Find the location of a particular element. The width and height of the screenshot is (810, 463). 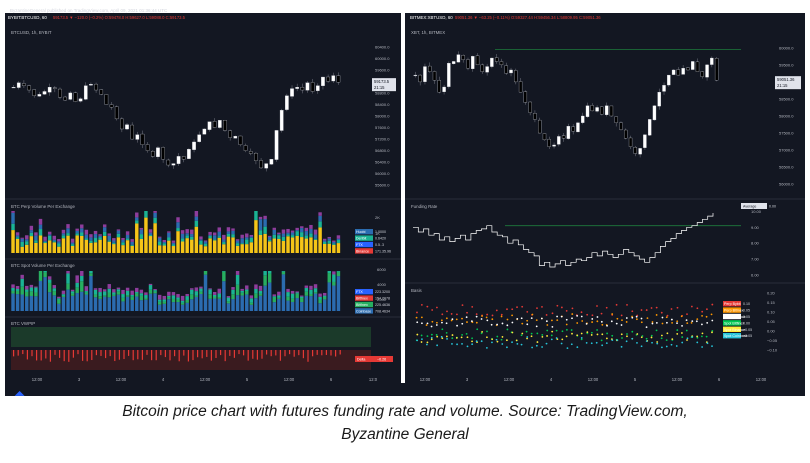

left-perp-legend-swatch is located at coordinates (364, 232).